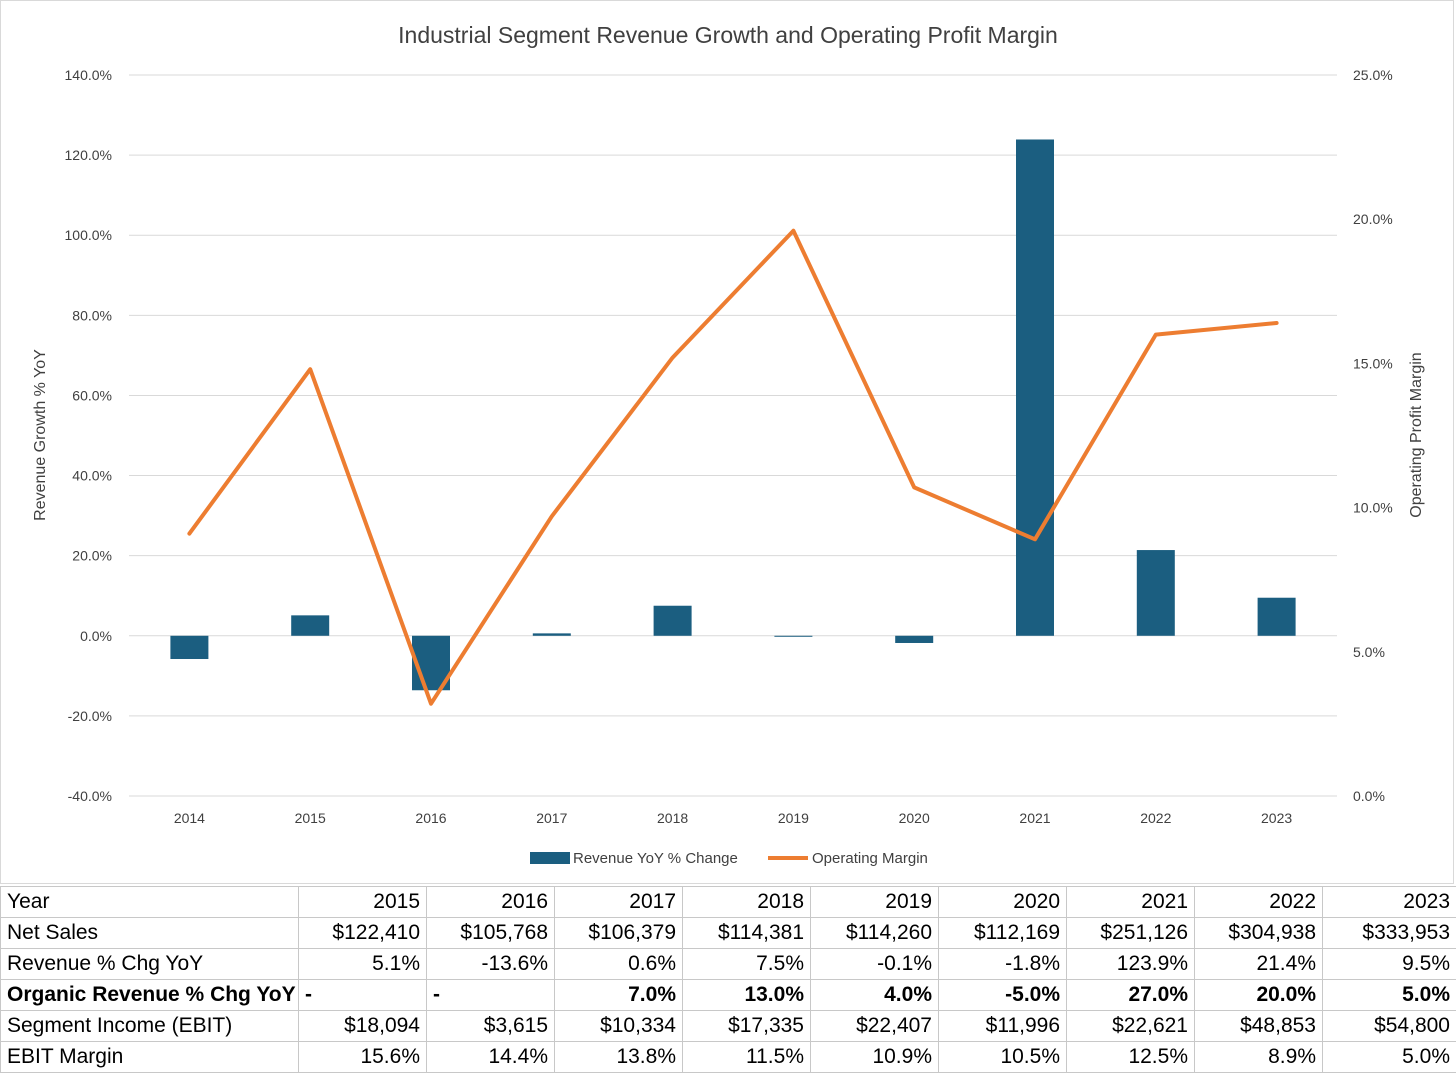 This screenshot has width=1456, height=1084. What do you see at coordinates (149, 1026) in the screenshot?
I see `row-label: Segment Income (EBIT)` at bounding box center [149, 1026].